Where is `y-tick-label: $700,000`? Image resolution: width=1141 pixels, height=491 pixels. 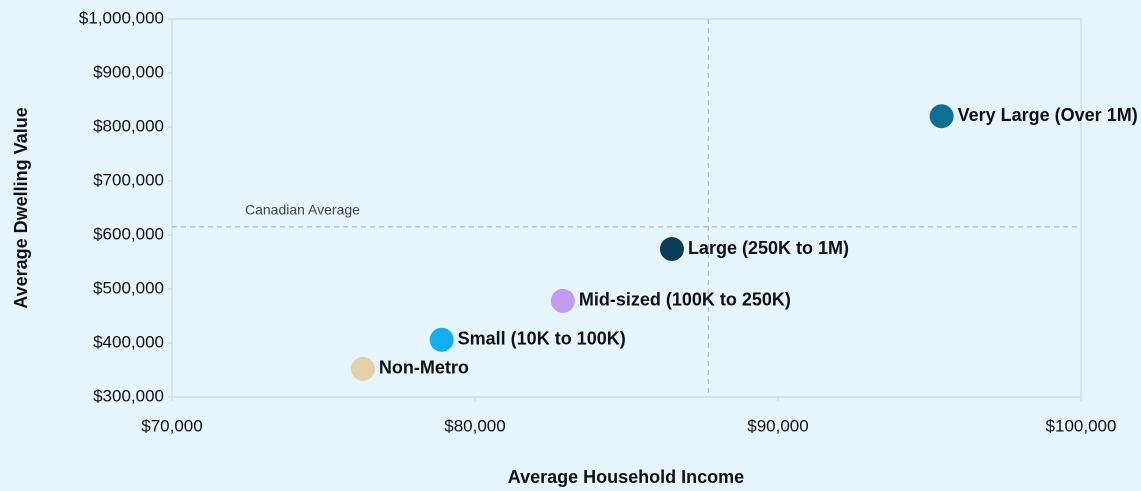 y-tick-label: $700,000 is located at coordinates (128, 179).